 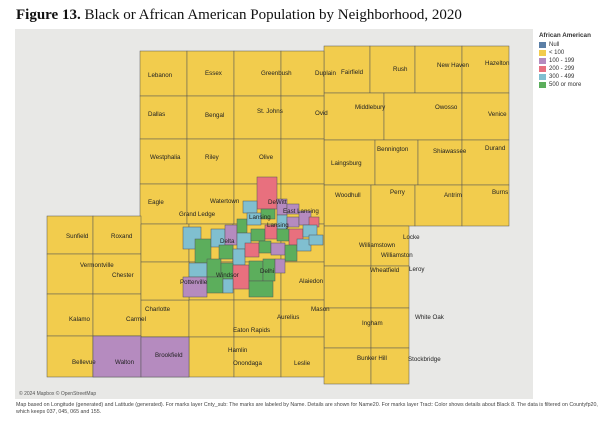 What do you see at coordinates (238, 350) in the screenshot?
I see `subdivision-label: Hamlin` at bounding box center [238, 350].